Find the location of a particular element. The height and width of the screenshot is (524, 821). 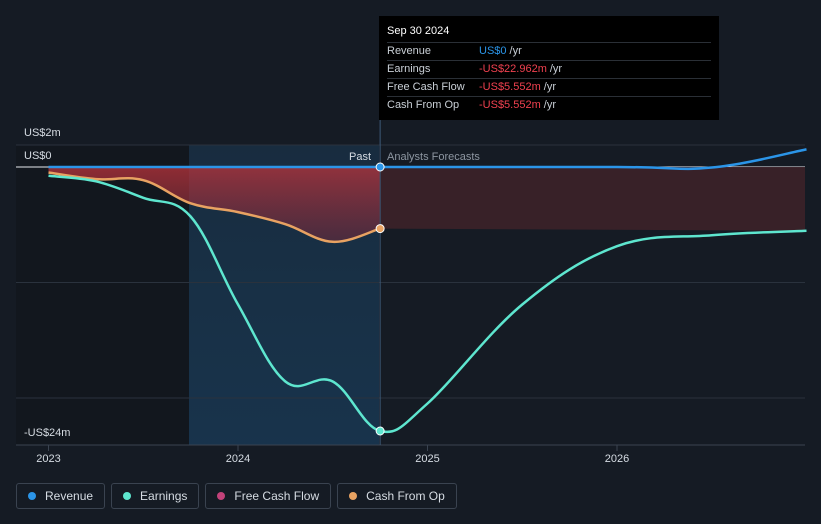

tooltip-label: Earnings is located at coordinates (409, 69).